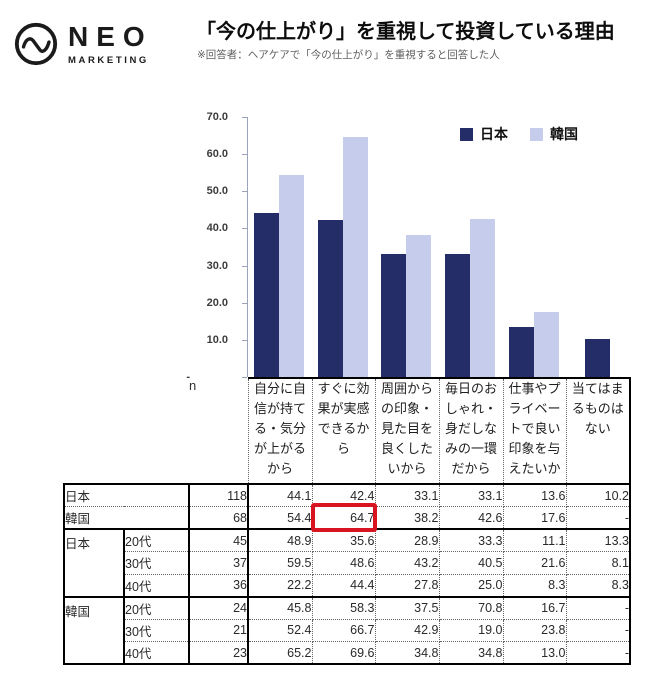 This screenshot has height=673, width=653. I want to click on data-value-cell: 69.6, so click(344, 653).